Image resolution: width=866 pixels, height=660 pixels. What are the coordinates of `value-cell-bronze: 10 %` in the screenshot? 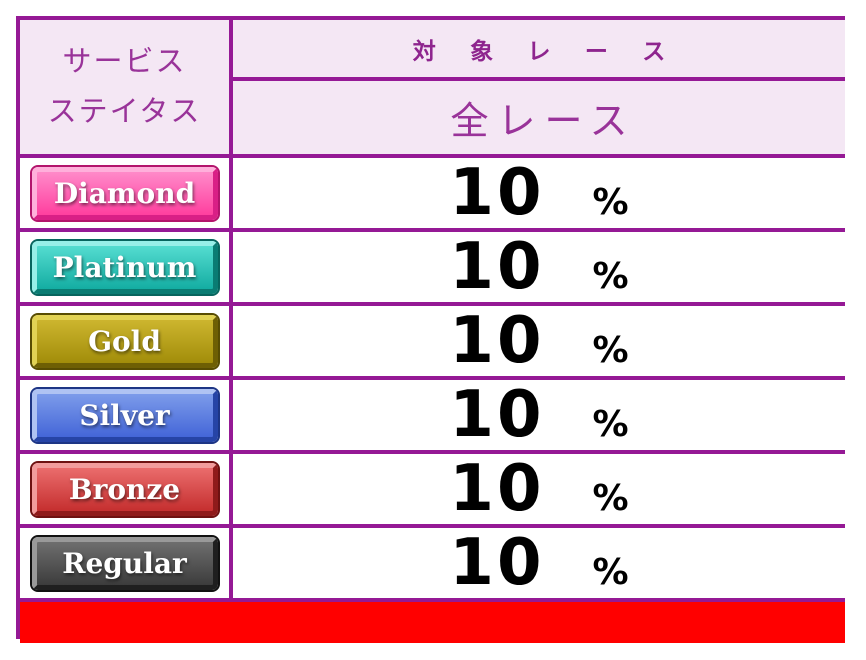 It's located at (539, 489).